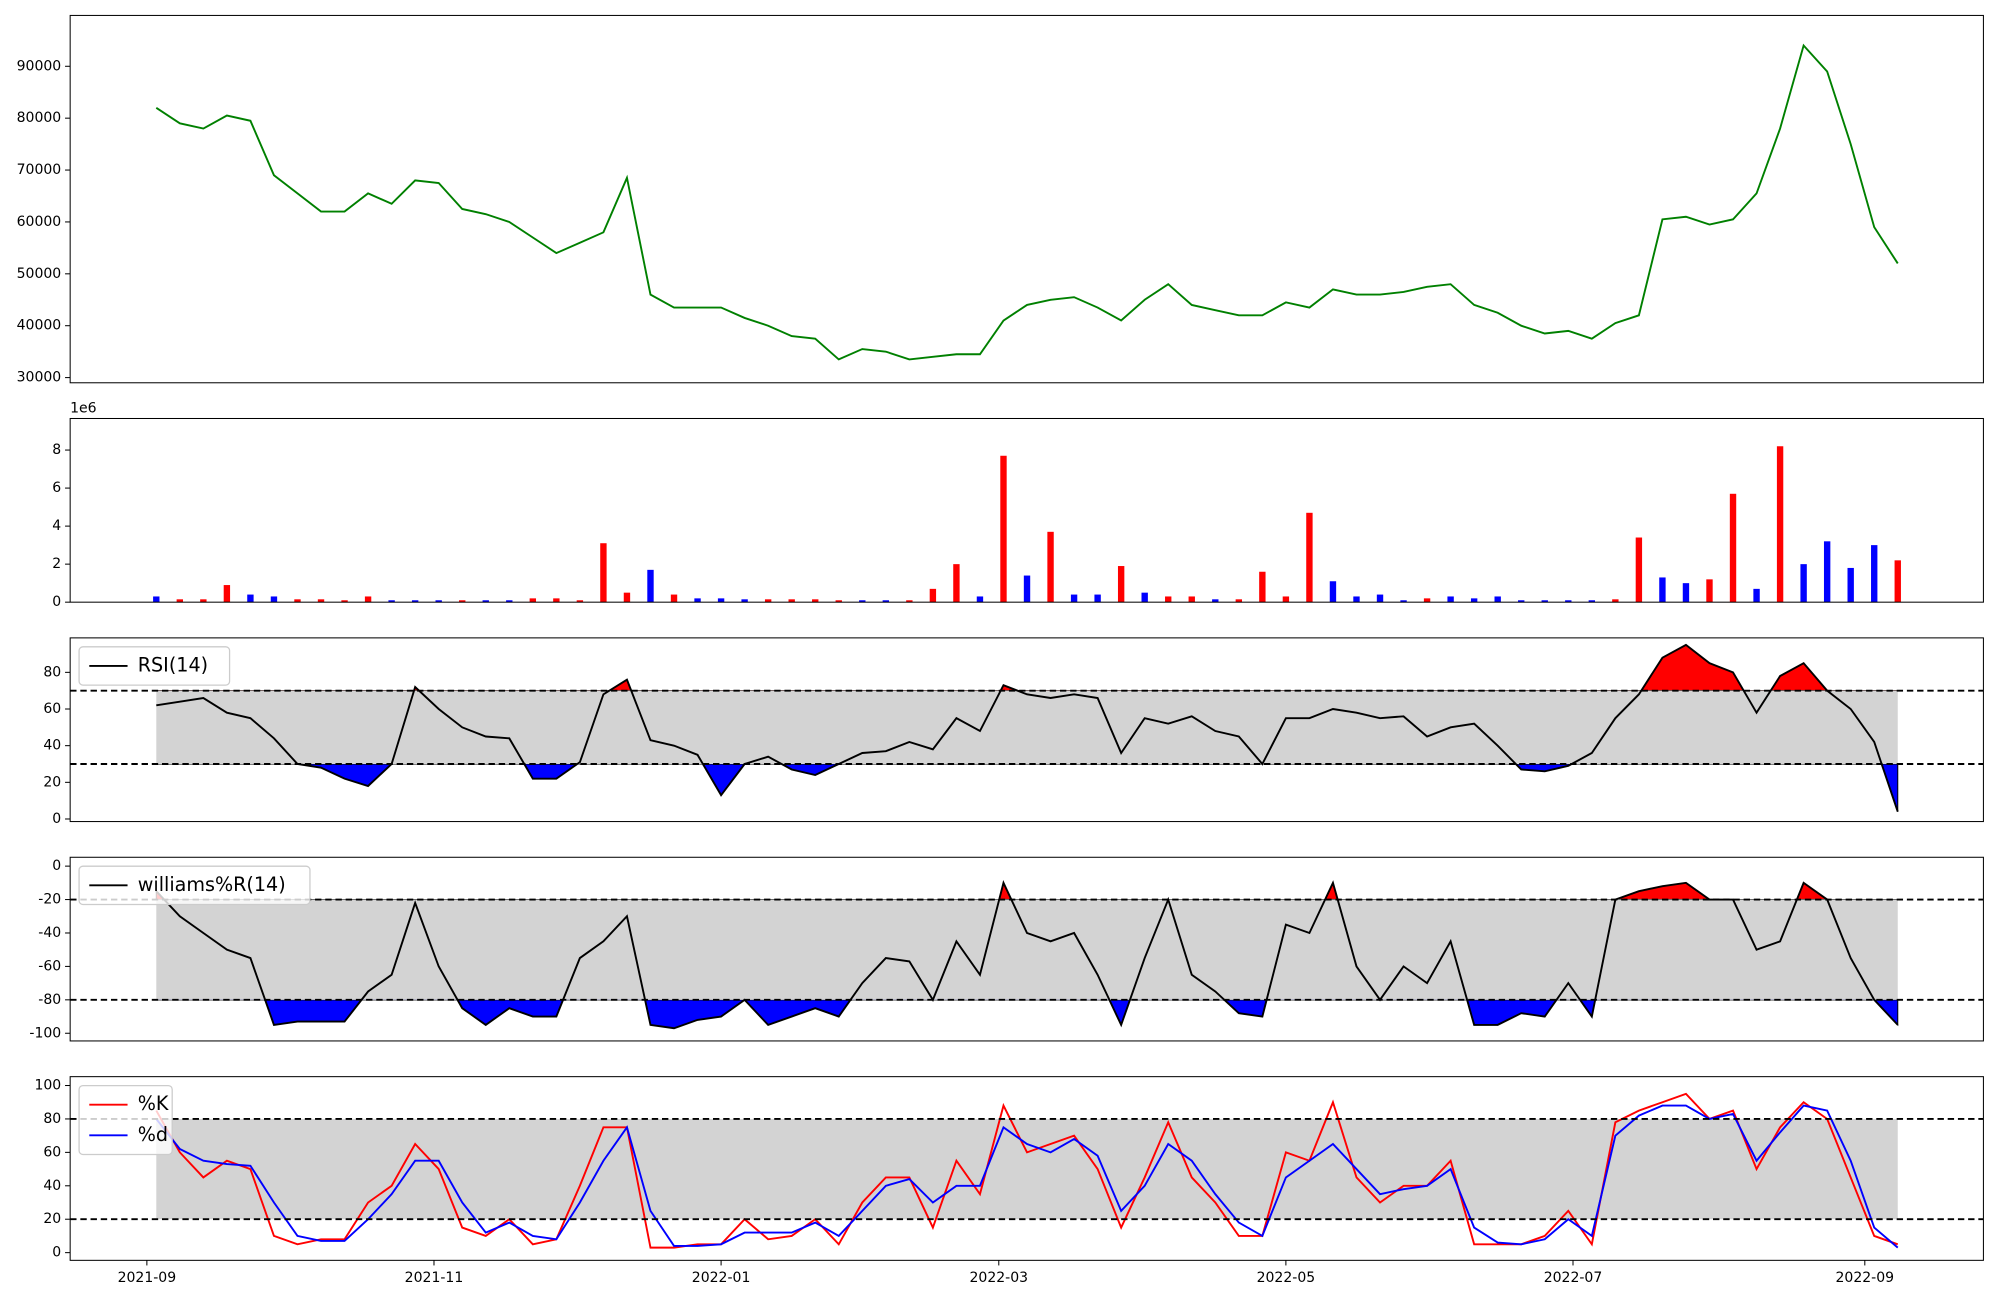  I want to click on x-tick-label: 2021-11, so click(434, 1278).